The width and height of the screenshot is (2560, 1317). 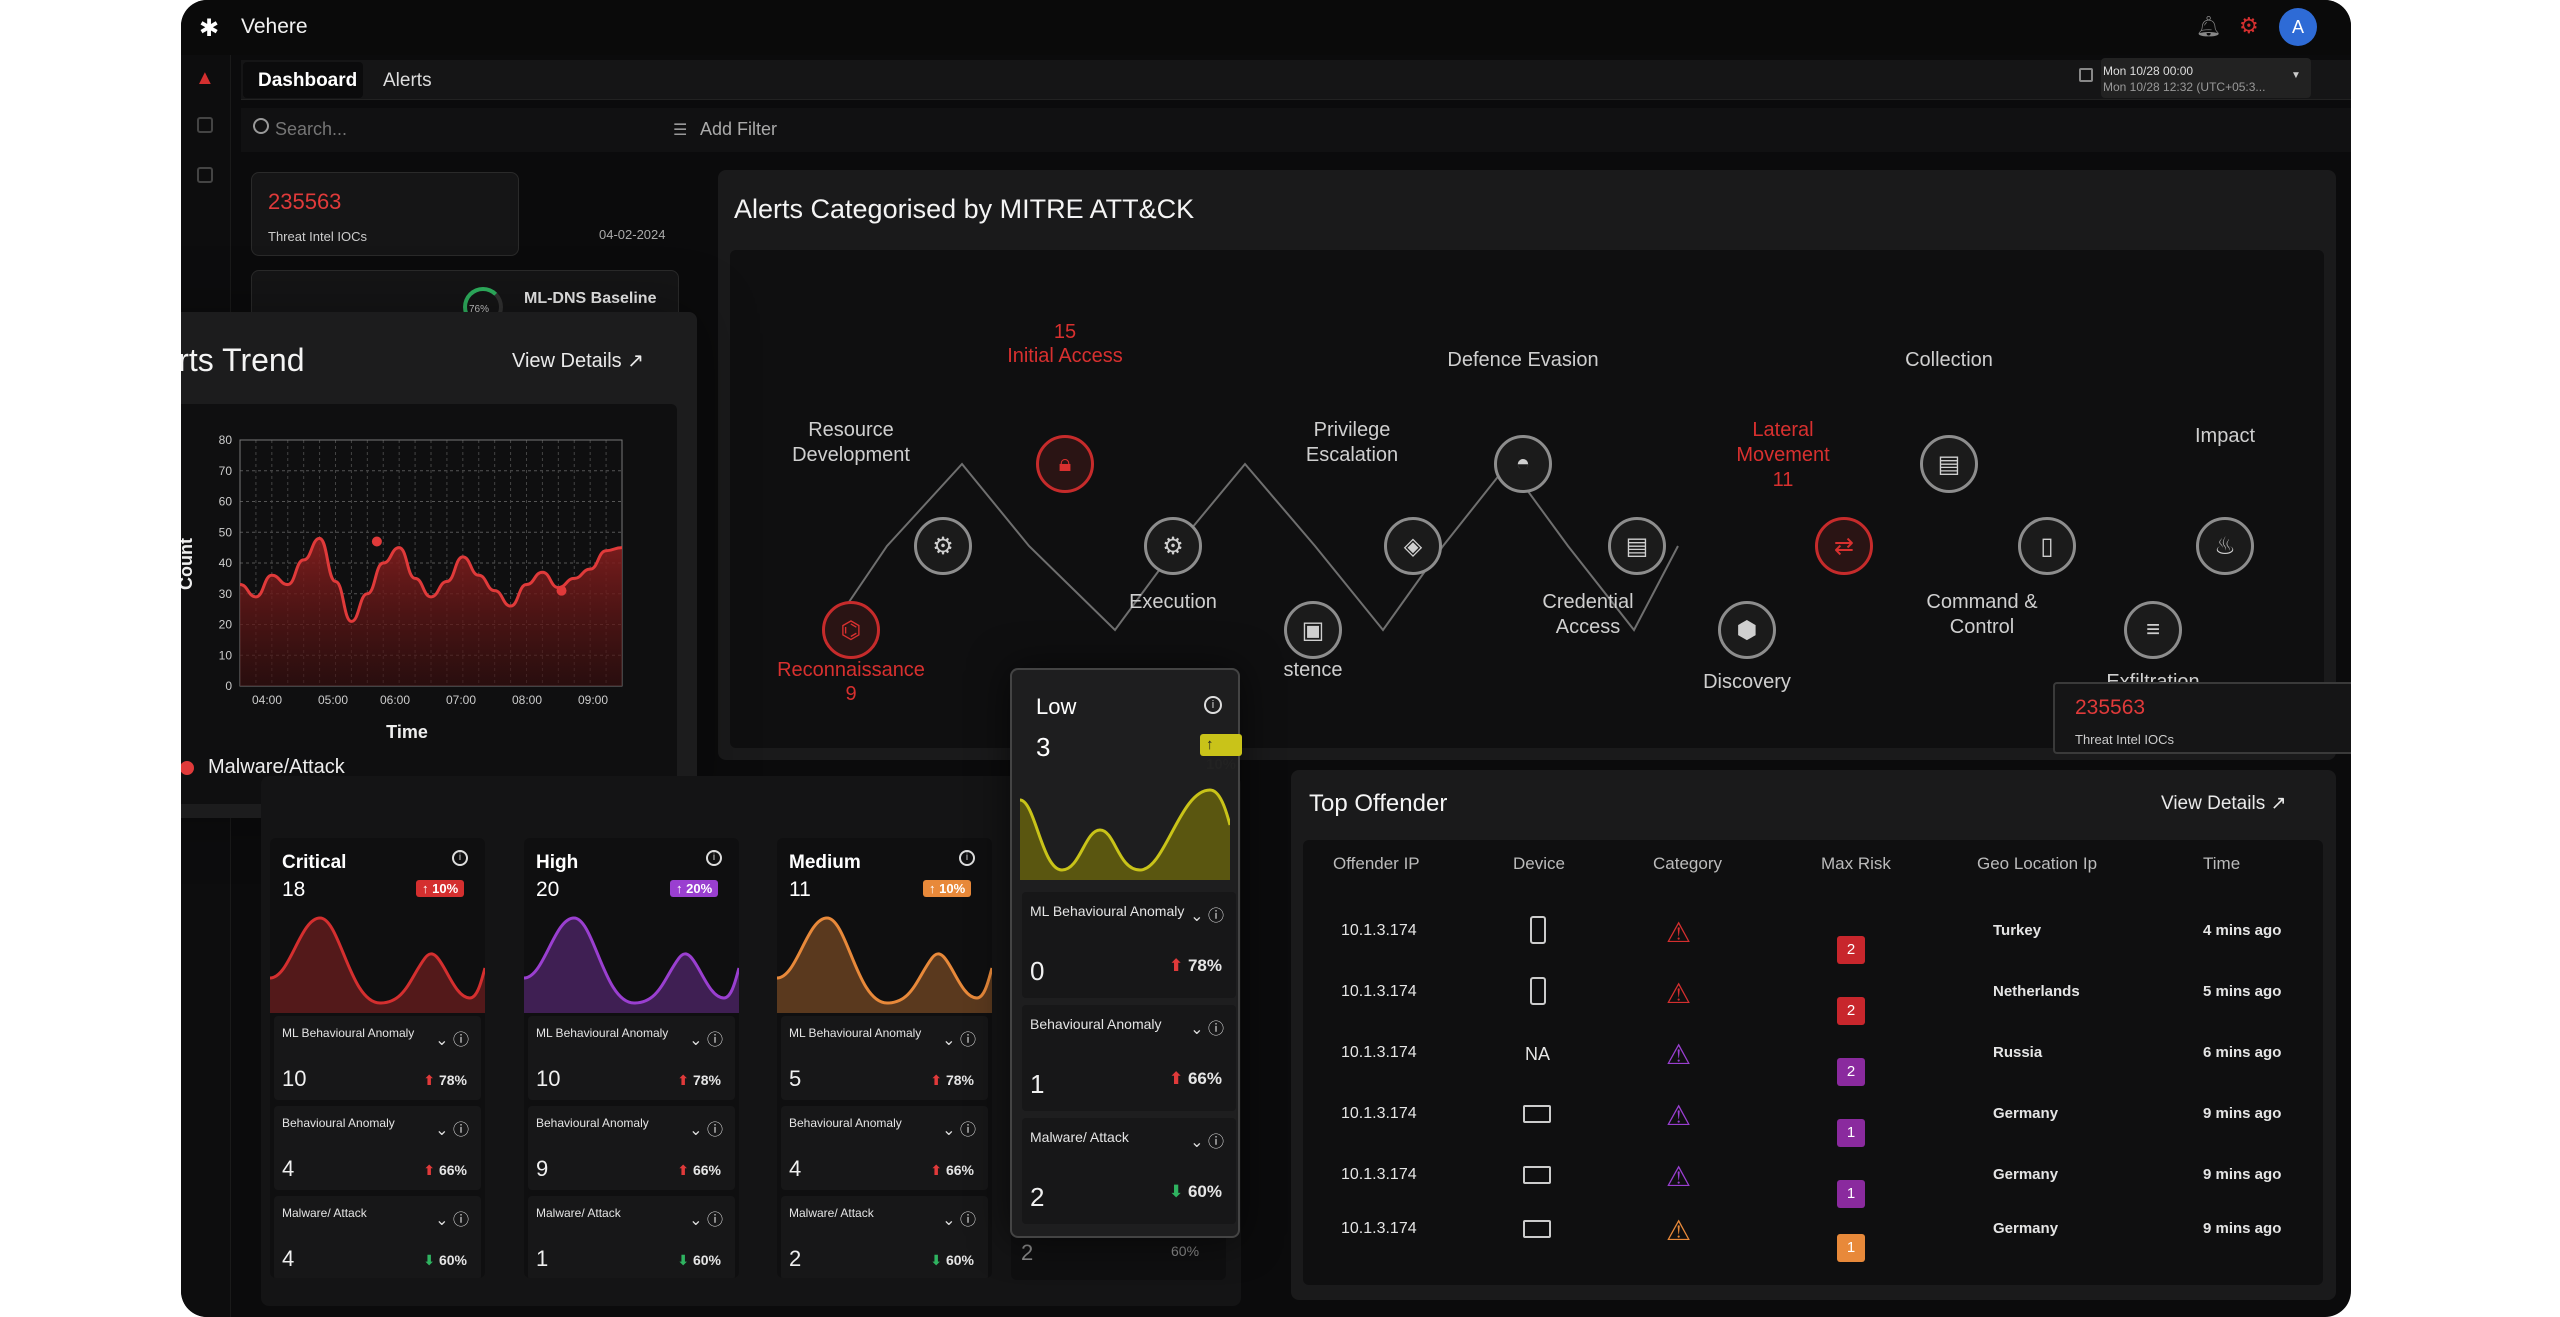 What do you see at coordinates (2249, 25) in the screenshot?
I see `settings-icon: ⚙` at bounding box center [2249, 25].